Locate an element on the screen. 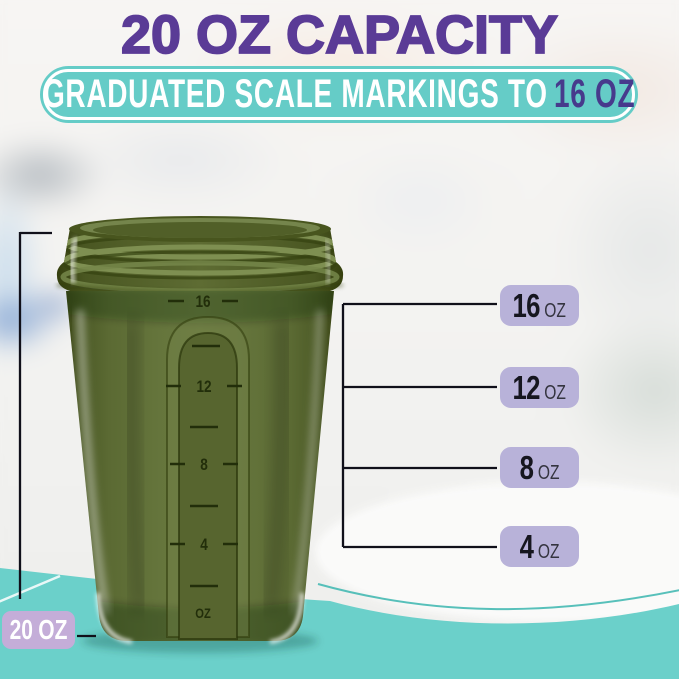 This screenshot has width=679, height=679. callout-value: 16 is located at coordinates (526, 305).